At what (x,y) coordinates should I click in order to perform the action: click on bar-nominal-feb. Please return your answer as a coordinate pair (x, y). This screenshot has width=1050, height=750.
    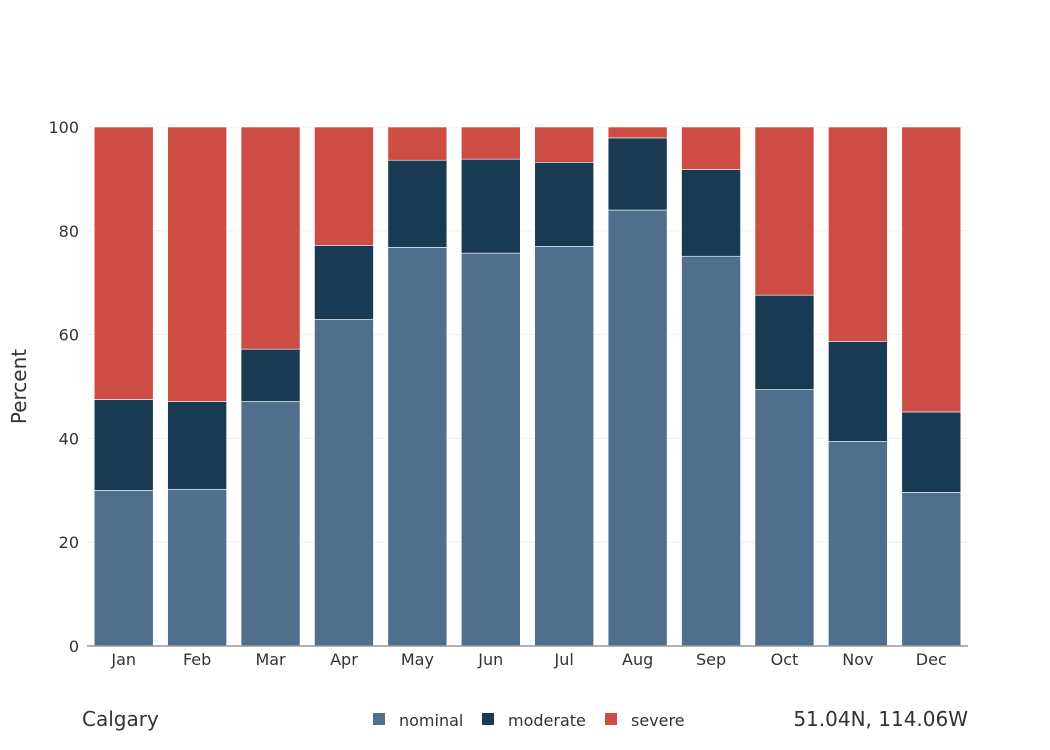
    Looking at the image, I should click on (197, 567).